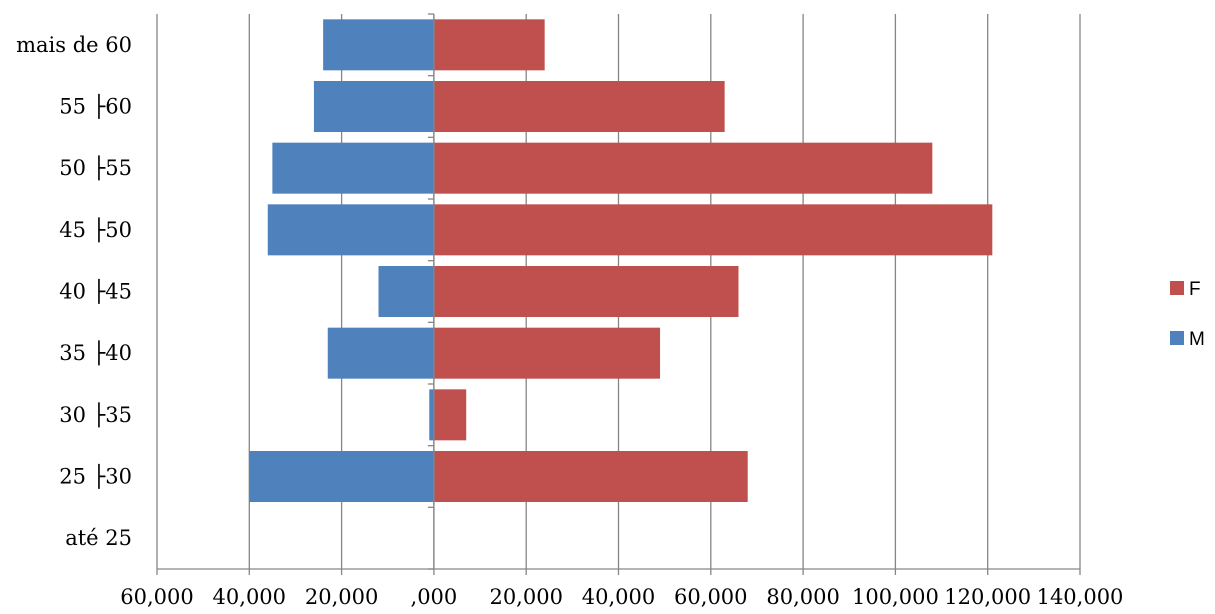 The height and width of the screenshot is (614, 1215). Describe the element at coordinates (434, 597) in the screenshot. I see `x-tick-label-3: ,000` at that location.